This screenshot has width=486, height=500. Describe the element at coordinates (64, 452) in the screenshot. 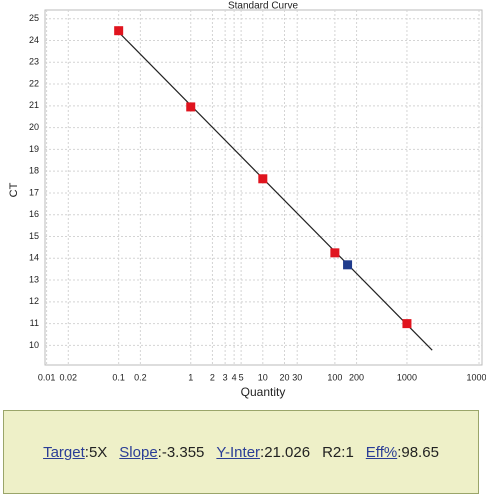

I see `stat-label: Target` at that location.